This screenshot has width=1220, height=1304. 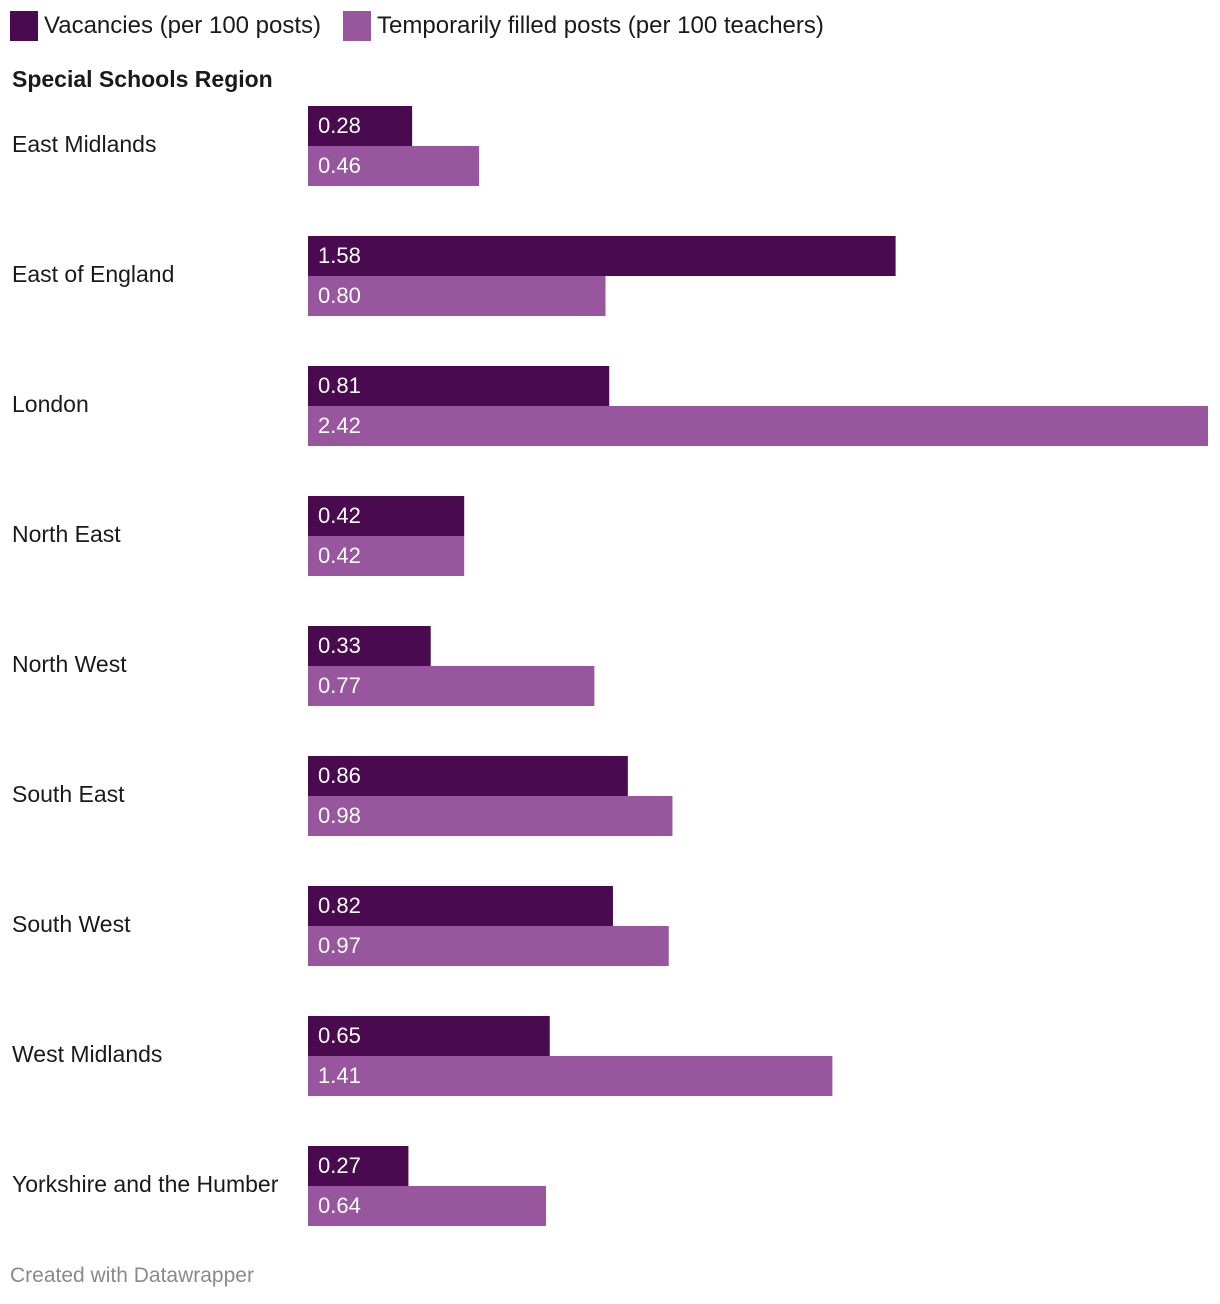 I want to click on bar-vacancies-london, so click(x=459, y=386).